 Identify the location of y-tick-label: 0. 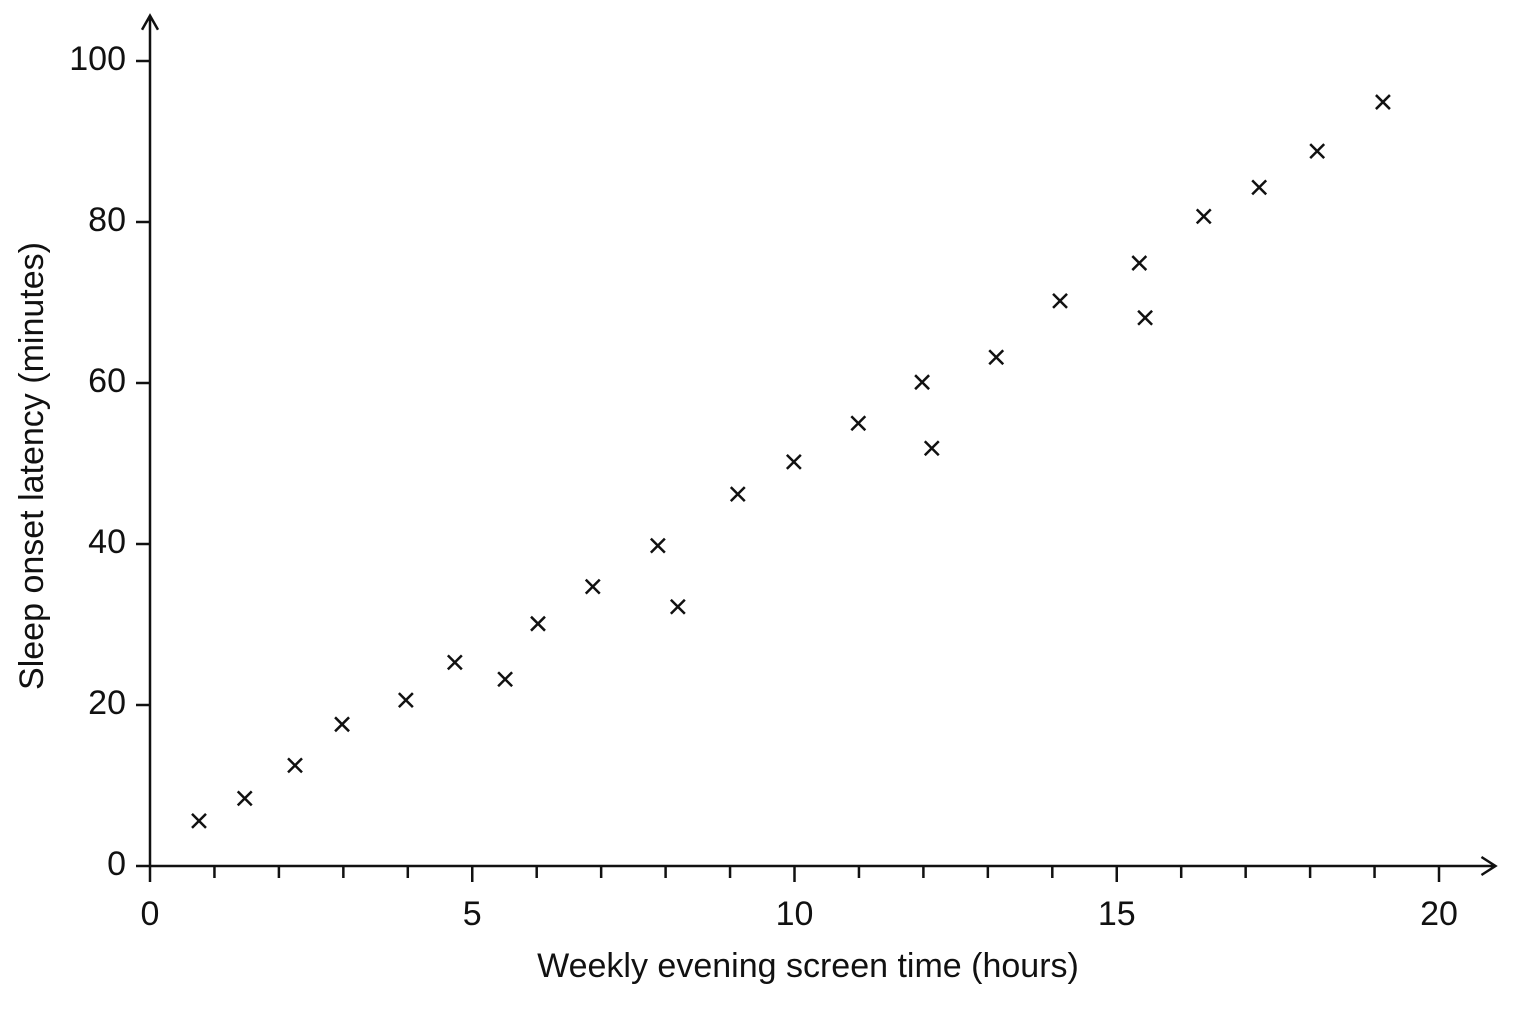
(116, 864).